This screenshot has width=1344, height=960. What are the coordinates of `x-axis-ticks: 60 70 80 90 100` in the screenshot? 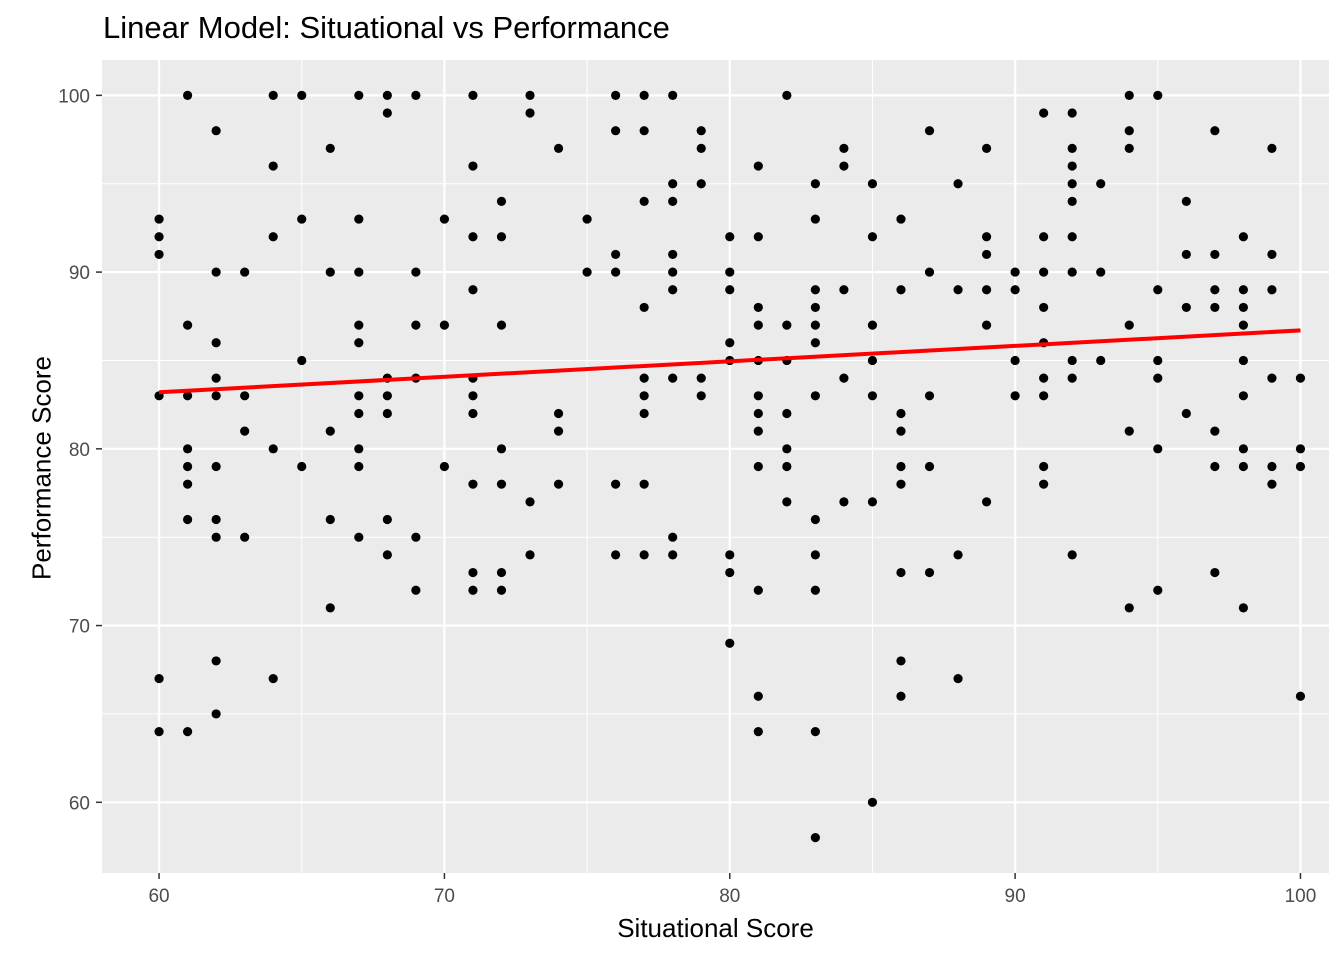 It's located at (732, 890).